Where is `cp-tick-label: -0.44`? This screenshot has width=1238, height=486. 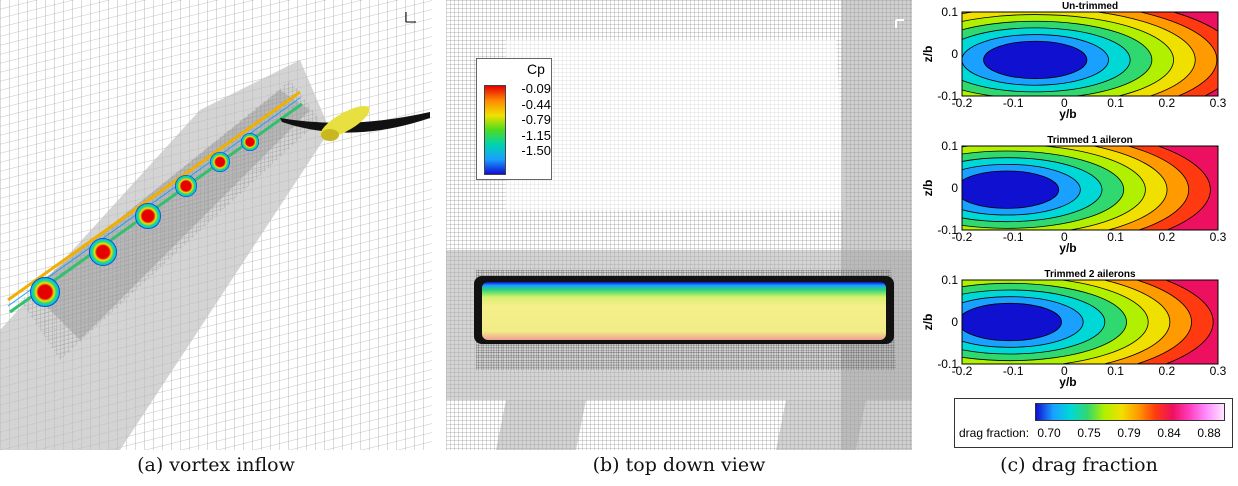 cp-tick-label: -0.44 is located at coordinates (536, 104).